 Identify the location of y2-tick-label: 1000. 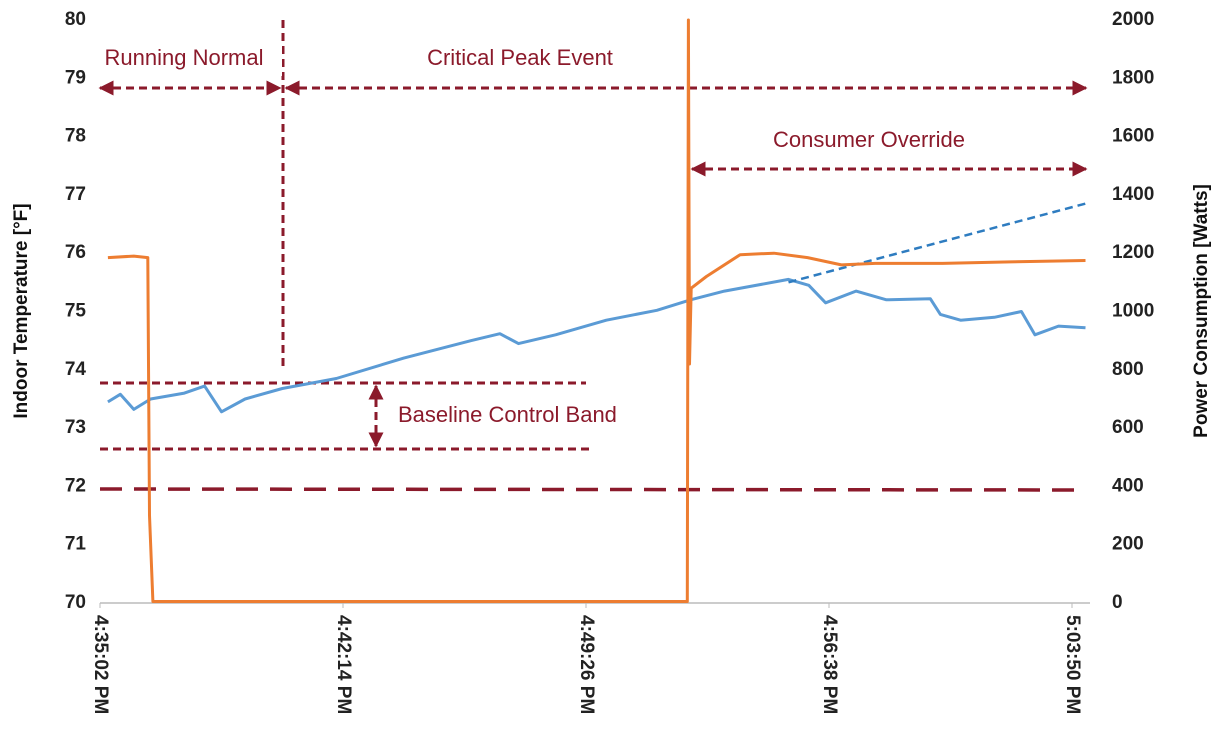
(1133, 311).